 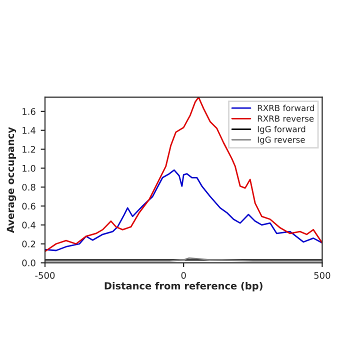 I want to click on y-tick-label: 0.6, so click(x=29, y=206).